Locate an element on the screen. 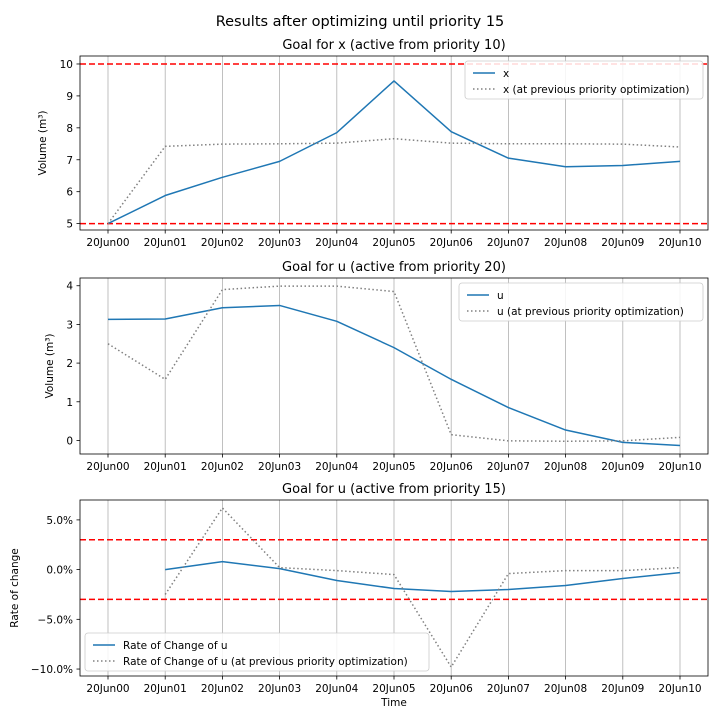  y-axis-label: Rate of change is located at coordinates (15, 588).